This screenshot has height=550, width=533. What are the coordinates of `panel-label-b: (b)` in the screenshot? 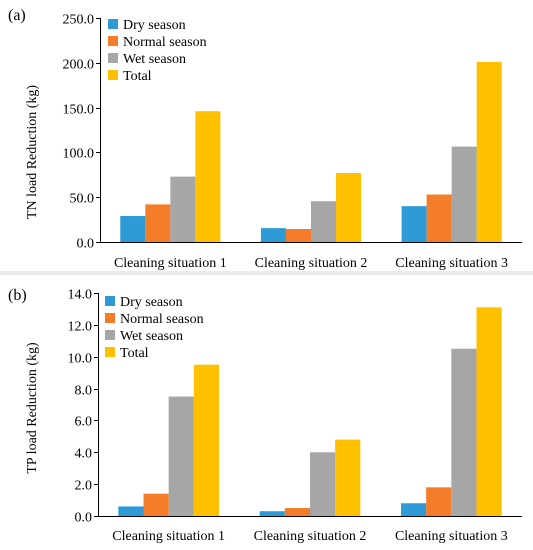 It's located at (17, 295).